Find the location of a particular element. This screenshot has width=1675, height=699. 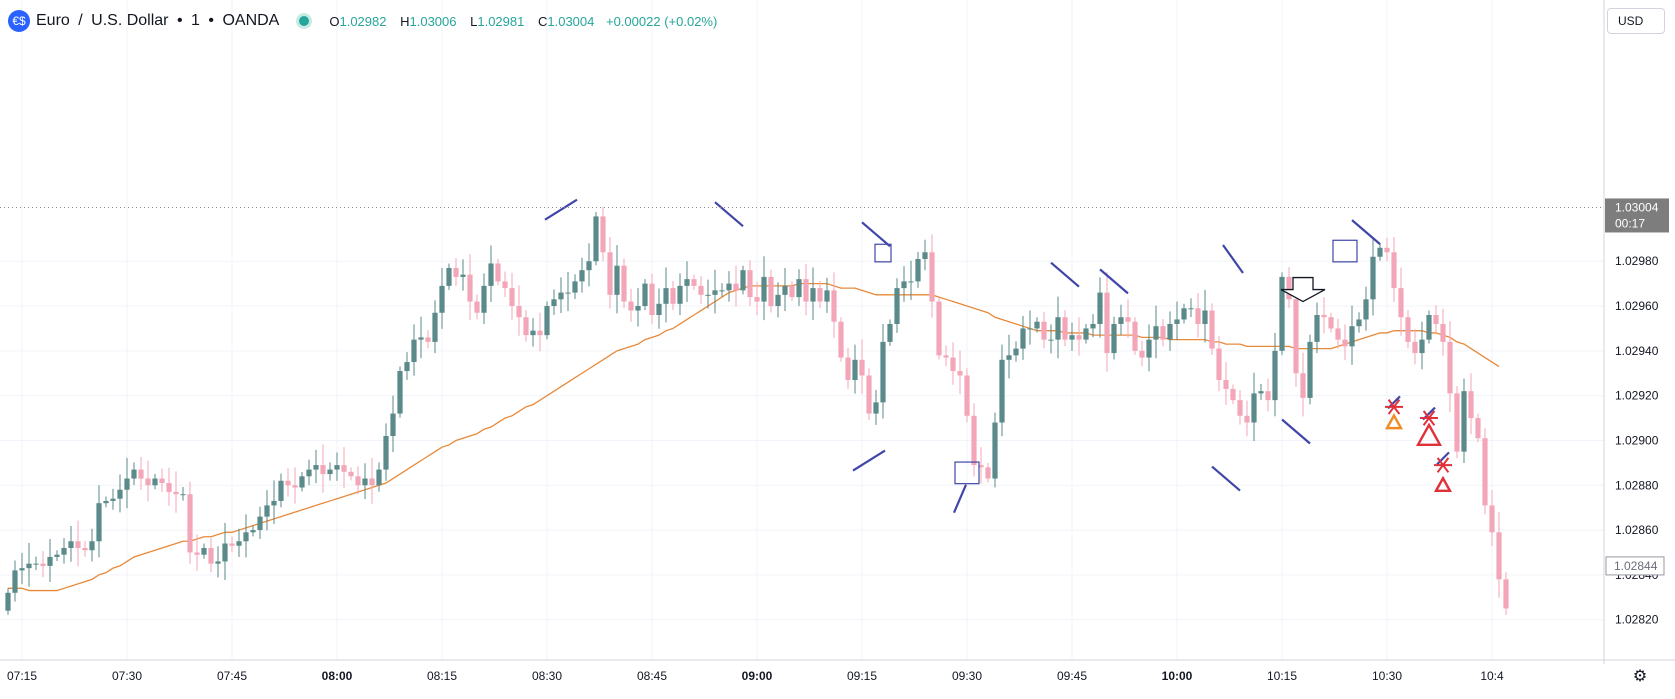

x-tick-label: 10:4 is located at coordinates (1492, 676).